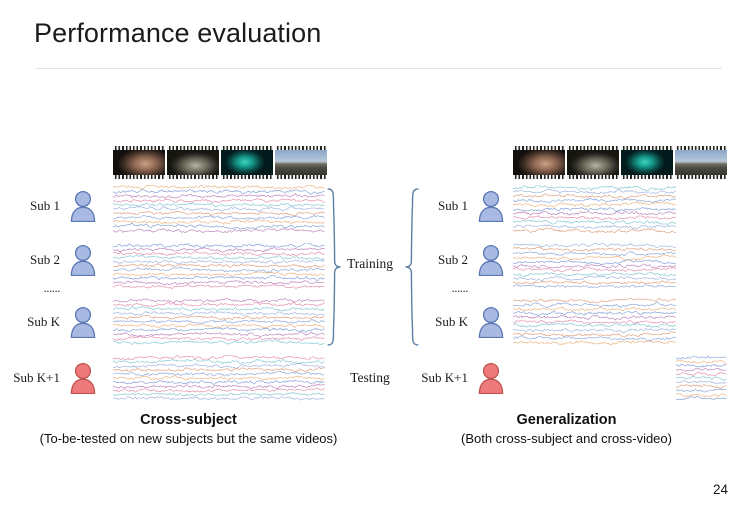 This screenshot has width=755, height=513. What do you see at coordinates (566, 438) in the screenshot?
I see `caption-subtitle-generalization: (Both cross-subject and cross-video)` at bounding box center [566, 438].